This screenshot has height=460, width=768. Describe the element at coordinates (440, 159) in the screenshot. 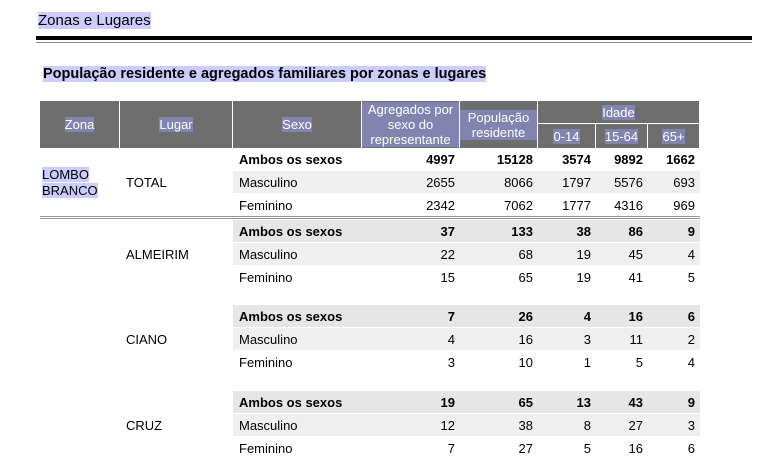

I see `value-cell-text: 4997` at that location.